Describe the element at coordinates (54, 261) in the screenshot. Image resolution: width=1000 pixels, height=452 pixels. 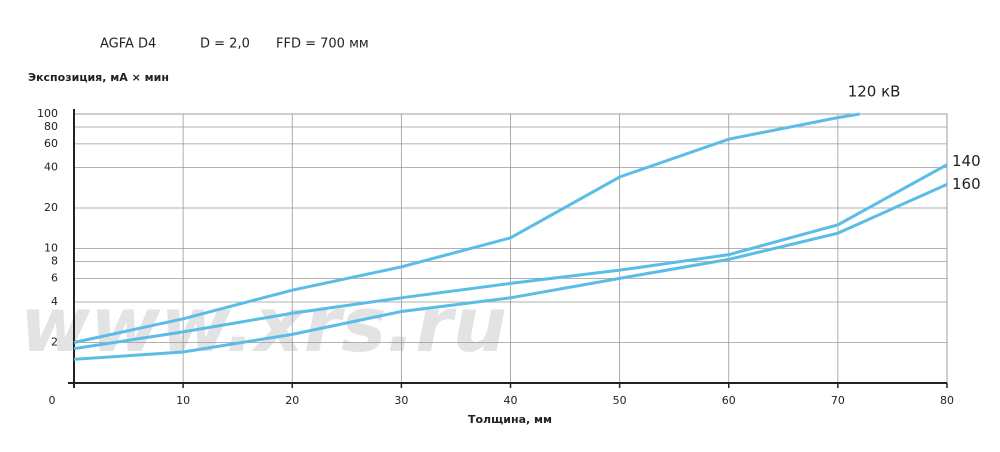
I see `y-tick-label: 8` at that location.